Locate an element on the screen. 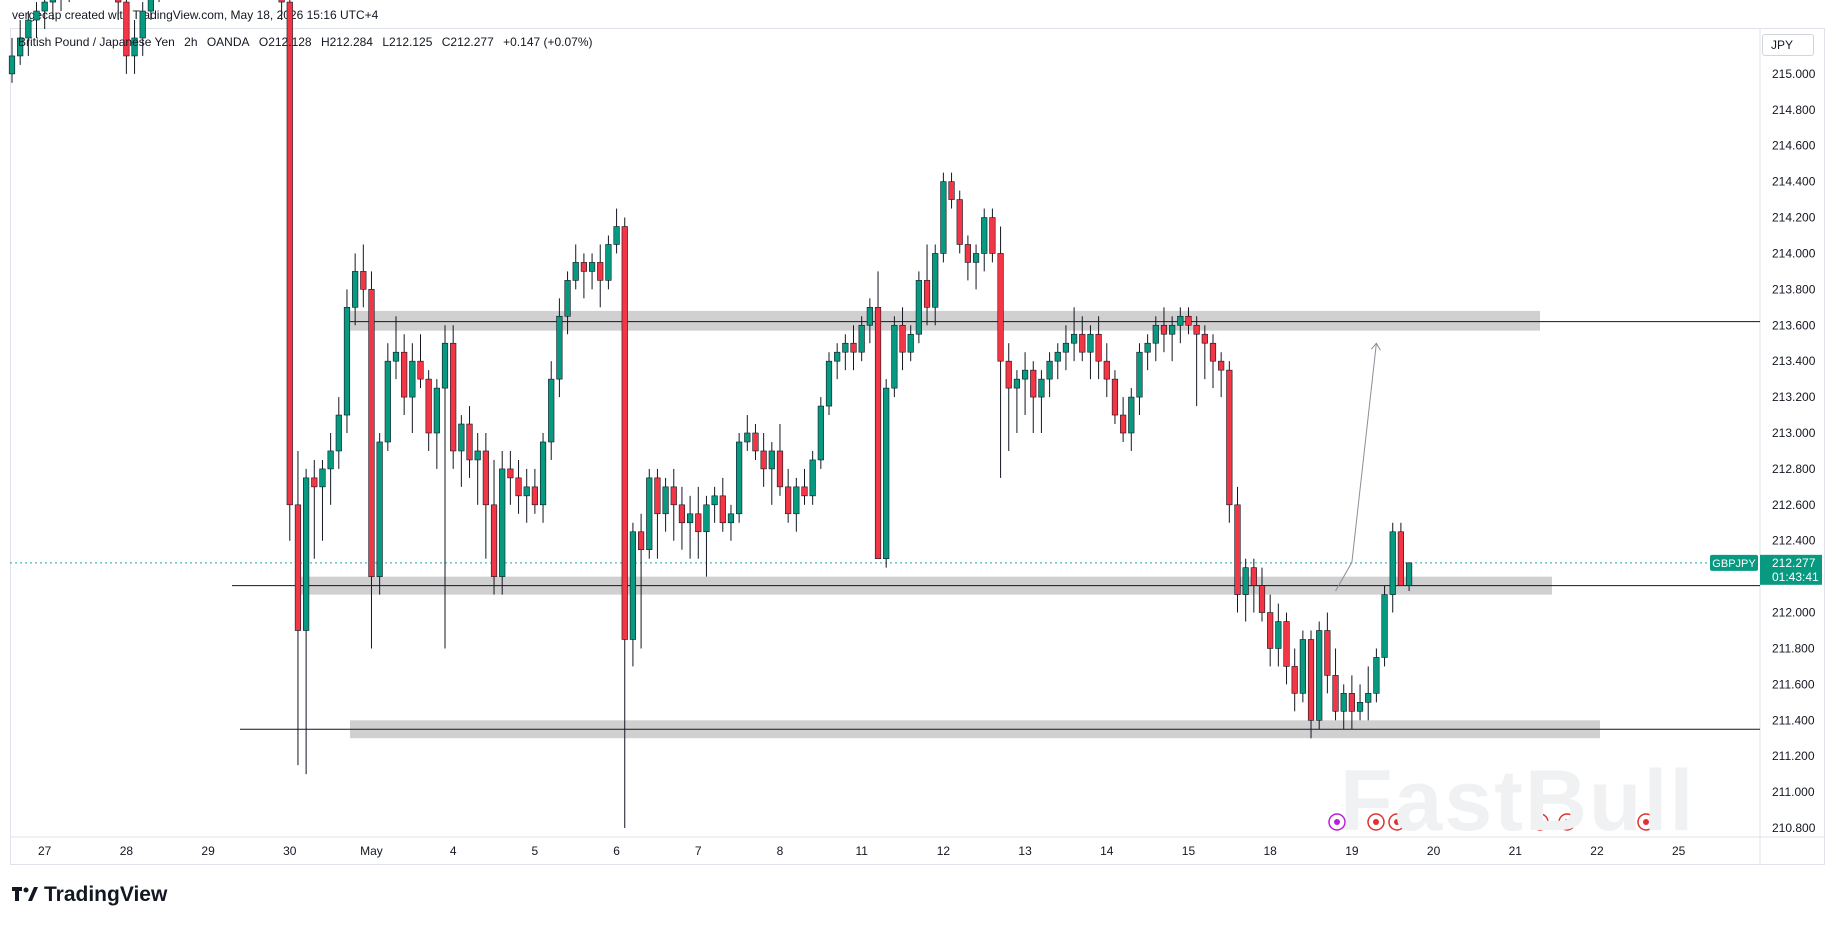 This screenshot has height=925, width=1835. date-tick-label: 15 is located at coordinates (1189, 851).